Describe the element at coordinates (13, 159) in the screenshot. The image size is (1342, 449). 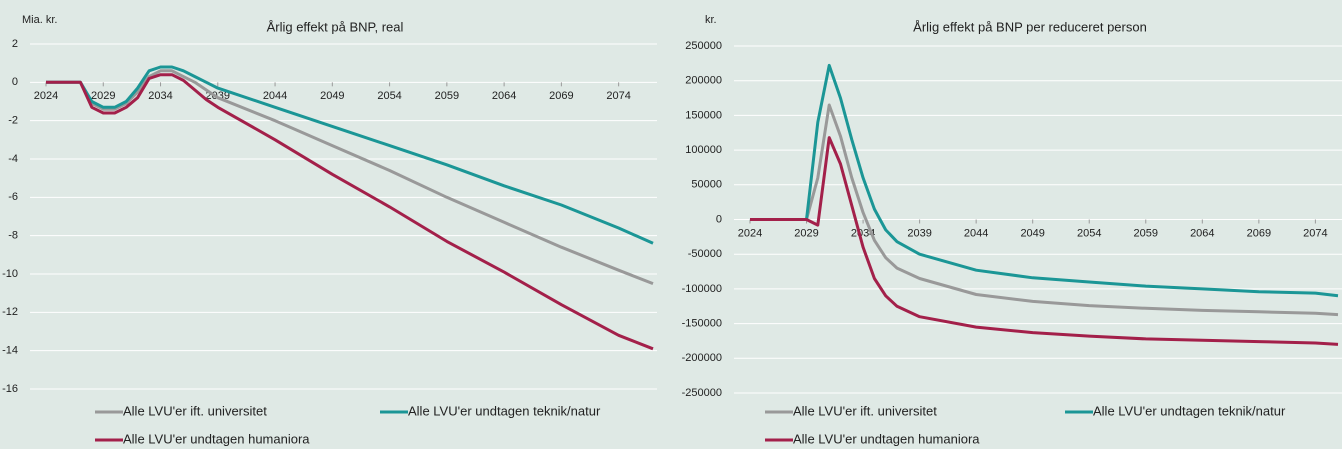
I see `y-tick-label: -4` at that location.